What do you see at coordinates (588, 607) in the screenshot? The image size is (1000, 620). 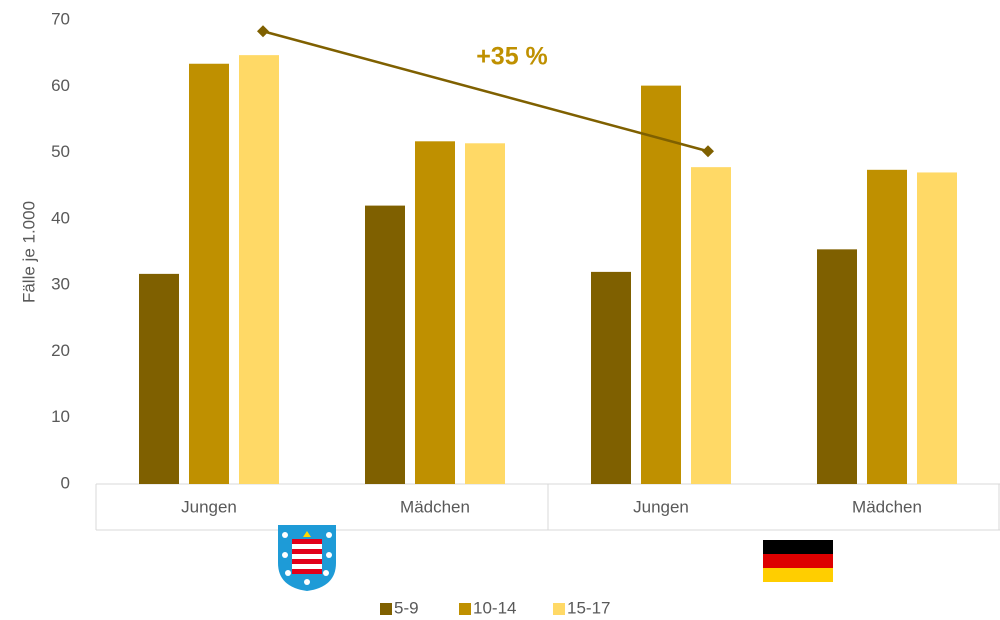 I see `legend-label: 15-17` at bounding box center [588, 607].